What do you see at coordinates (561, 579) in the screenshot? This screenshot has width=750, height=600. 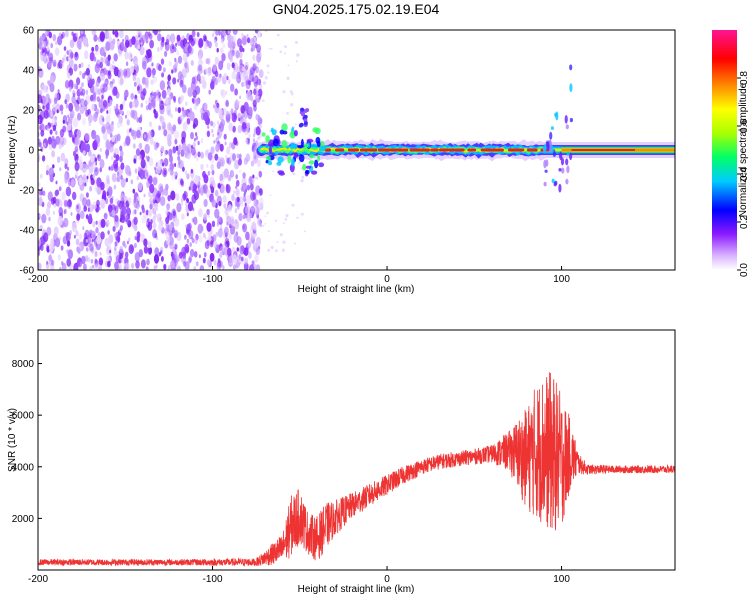 I see `x-tick-label: 100` at bounding box center [561, 579].